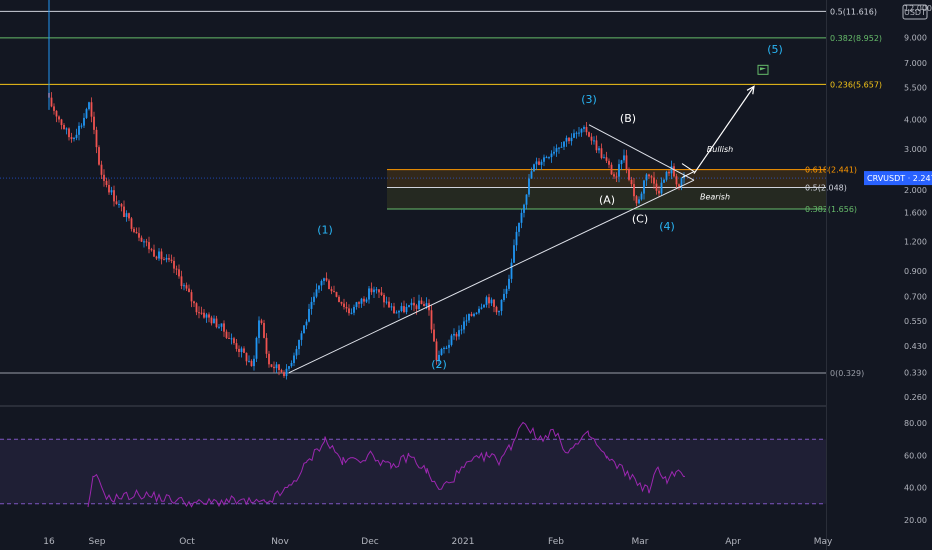 Image resolution: width=932 pixels, height=550 pixels. Describe the element at coordinates (856, 38) in the screenshot. I see `fib-level-label: 0.382(8.952)` at that location.